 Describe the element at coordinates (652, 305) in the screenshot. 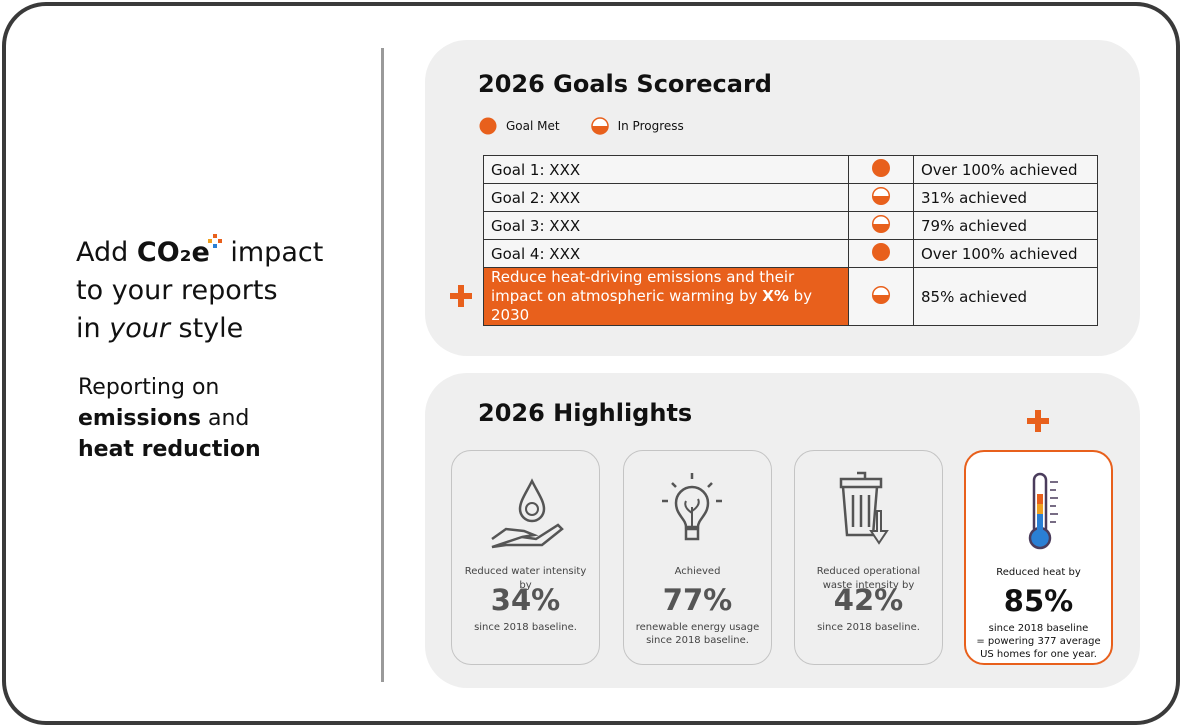

I see `goal-text: by 2030` at that location.